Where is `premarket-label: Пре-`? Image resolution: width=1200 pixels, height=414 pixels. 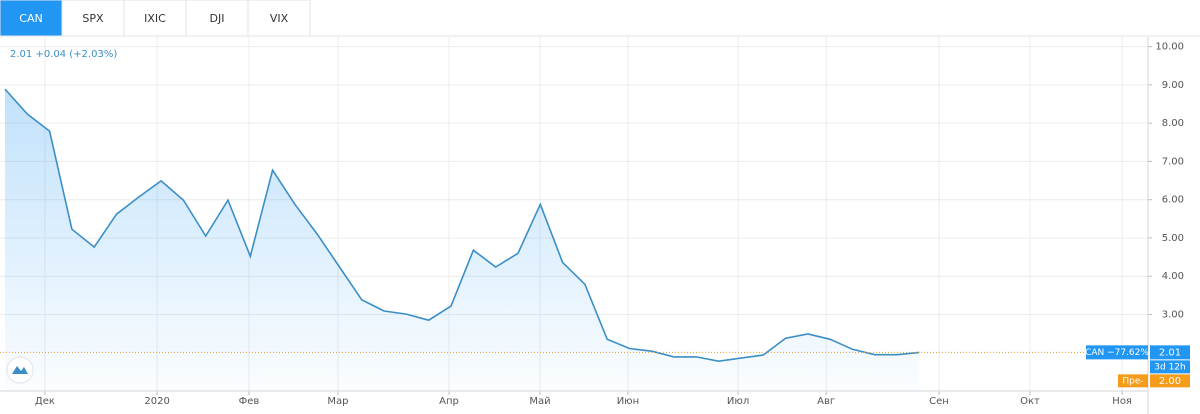
premarket-label: Пре- is located at coordinates (1132, 381).